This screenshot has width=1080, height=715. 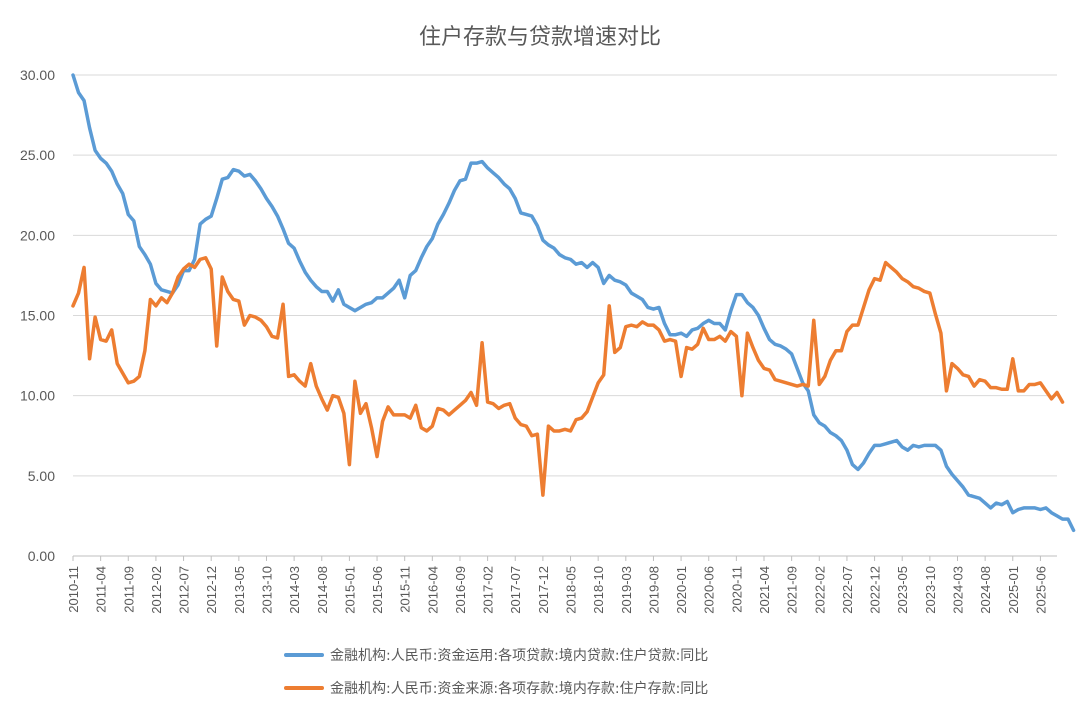 I want to click on x-tick-label: 2015-01, so click(x=349, y=590).